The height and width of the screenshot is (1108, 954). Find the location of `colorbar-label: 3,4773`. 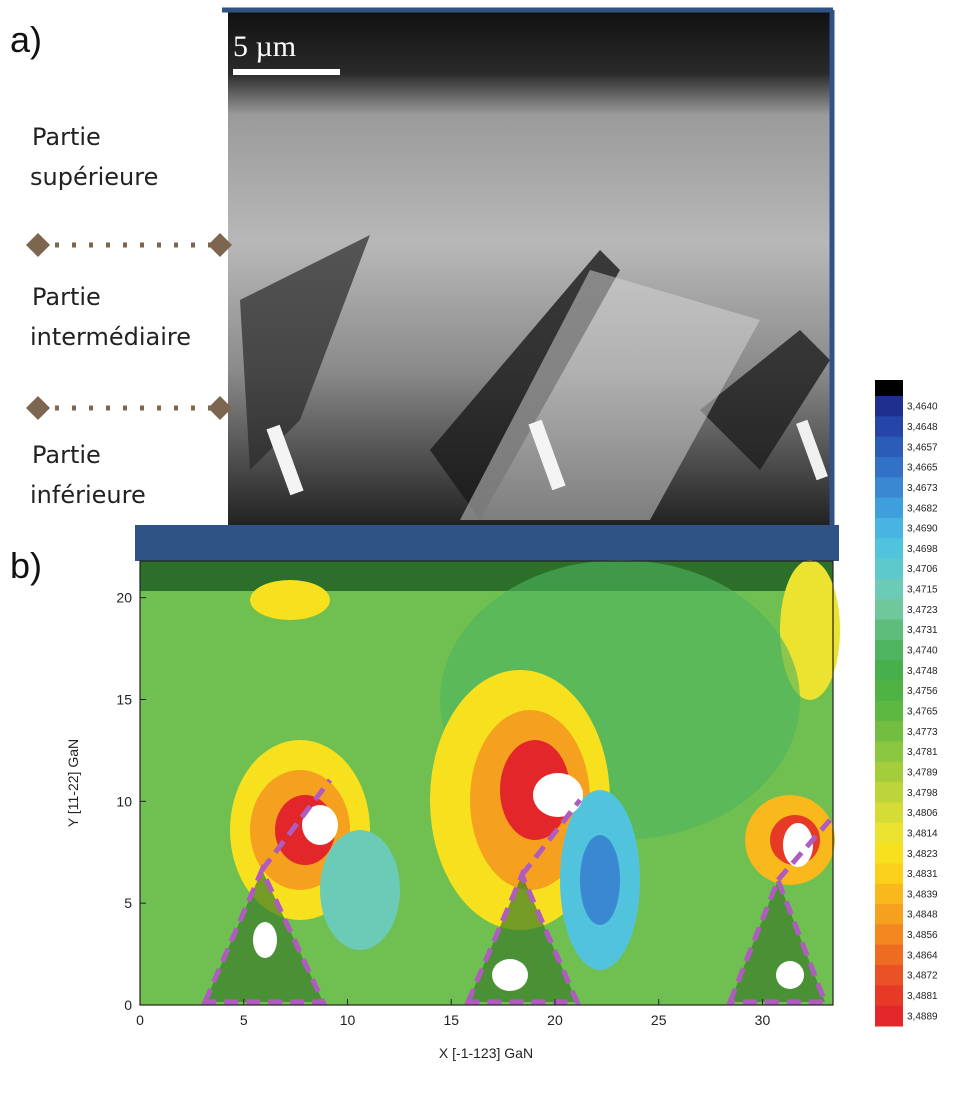

colorbar-label: 3,4773 is located at coordinates (922, 732).